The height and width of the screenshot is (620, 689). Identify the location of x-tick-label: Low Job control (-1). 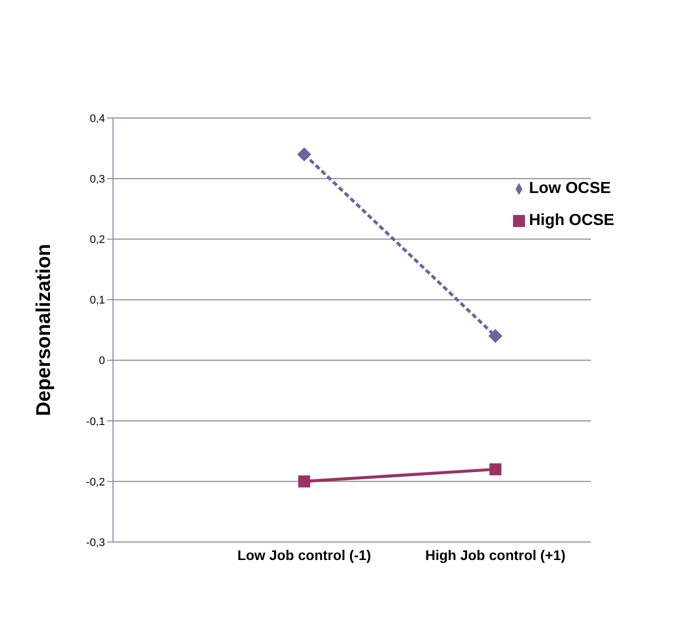
(304, 554).